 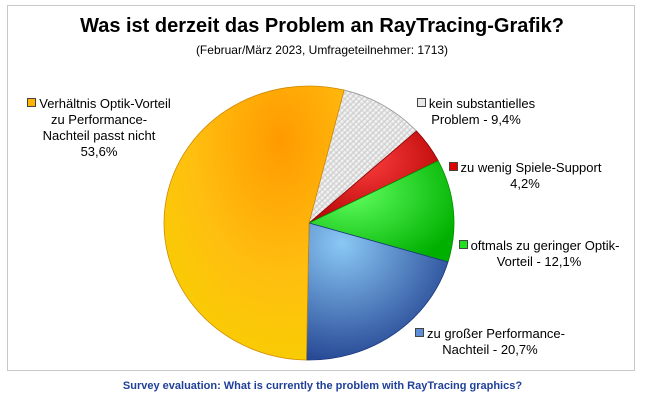 I want to click on legend-label-line: Verhältnis Optik-Vorteil, so click(x=99, y=104).